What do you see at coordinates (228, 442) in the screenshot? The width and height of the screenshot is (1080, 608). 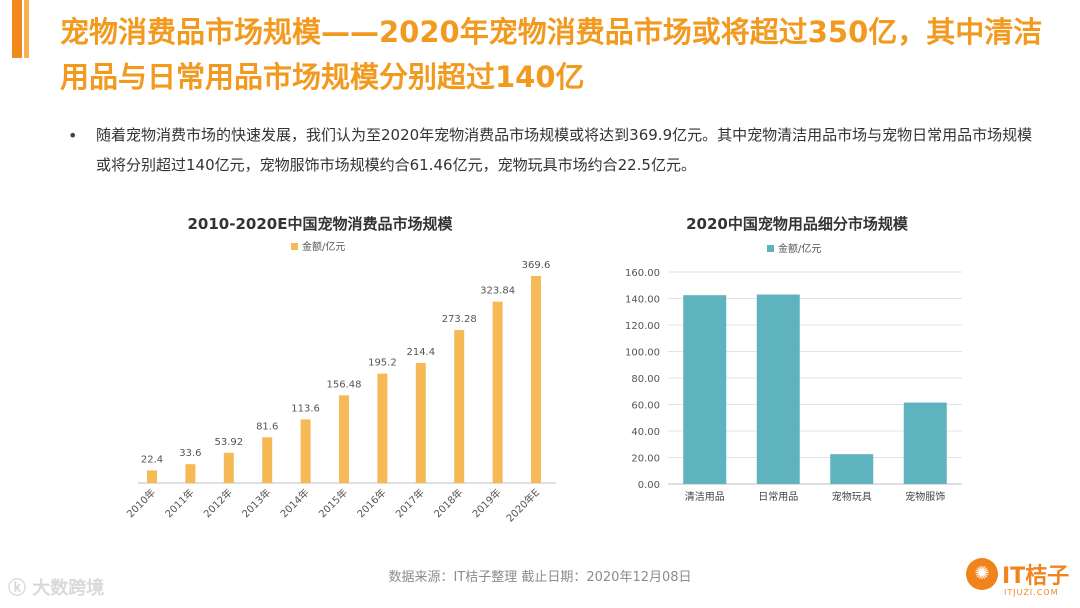 I see `left-bar-value-label: 53.92` at bounding box center [228, 442].